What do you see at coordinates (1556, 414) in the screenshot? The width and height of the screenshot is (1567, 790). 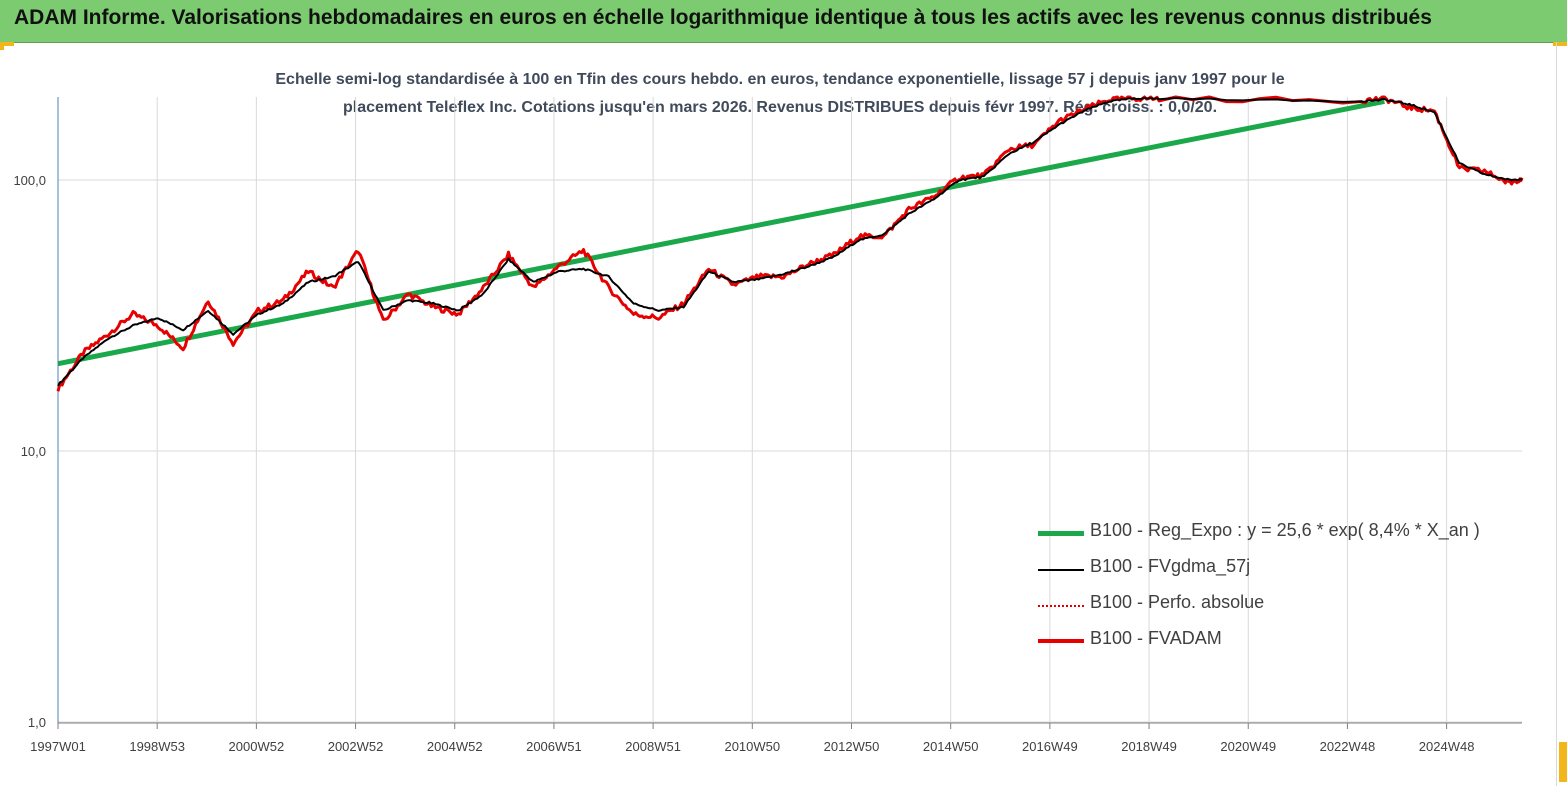 I see `frame-right` at bounding box center [1556, 414].